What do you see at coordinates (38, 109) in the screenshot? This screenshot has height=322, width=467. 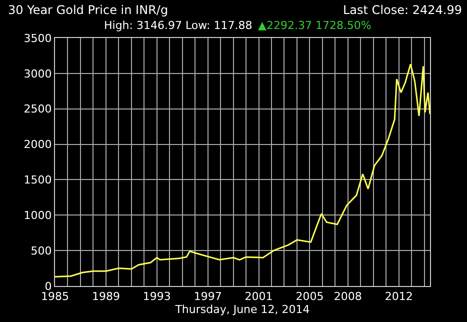 I see `y-tick-label: 2500` at bounding box center [38, 109].